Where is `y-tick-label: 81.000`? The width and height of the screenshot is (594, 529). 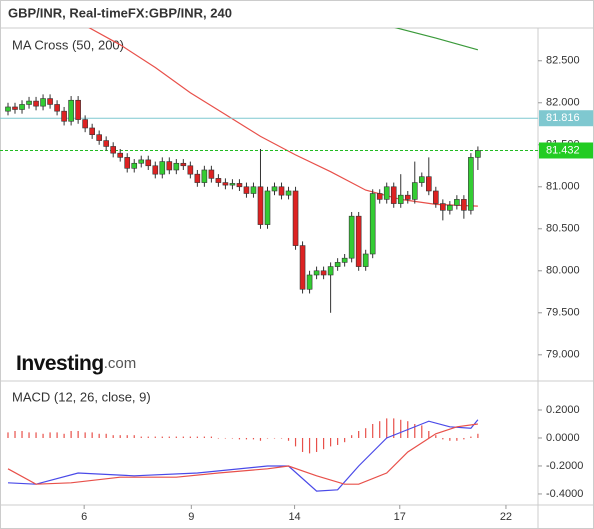
y-tick-label: 81.000 is located at coordinates (563, 187).